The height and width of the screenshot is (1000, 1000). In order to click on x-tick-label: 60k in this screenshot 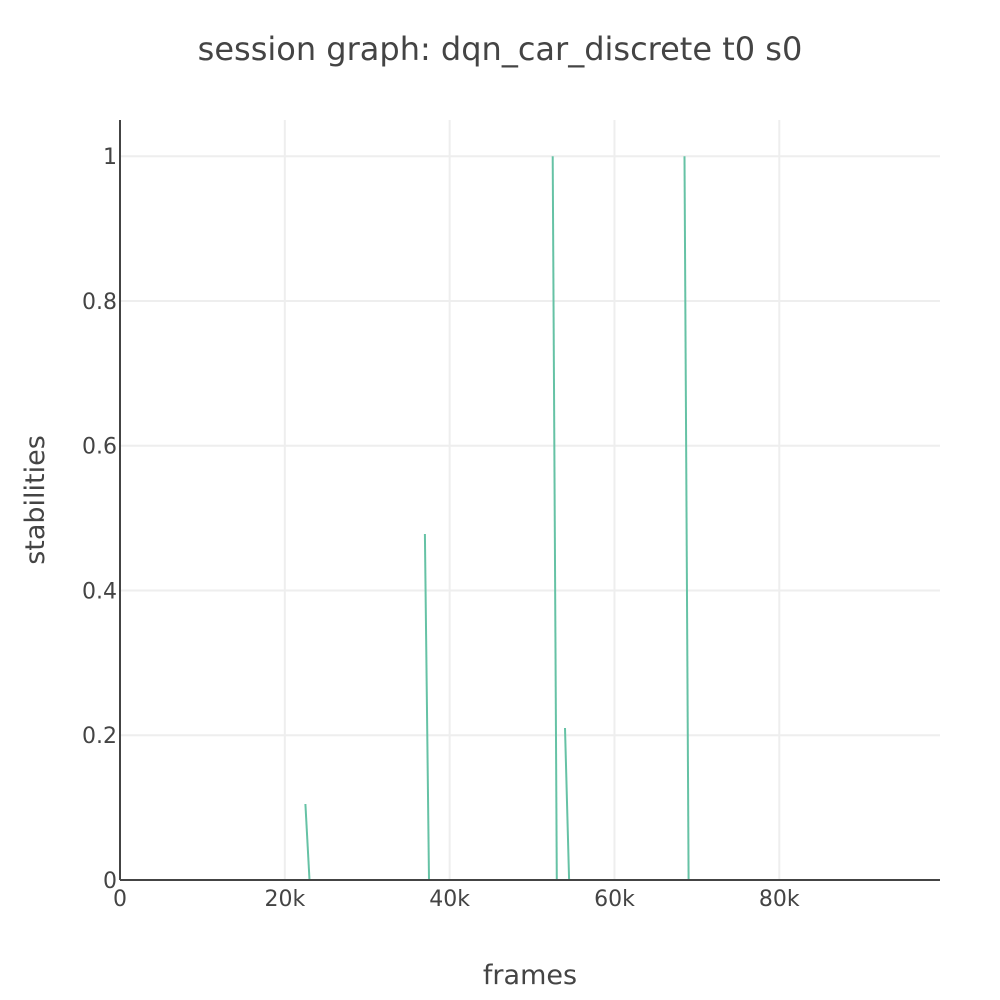, I will do `click(614, 899)`.